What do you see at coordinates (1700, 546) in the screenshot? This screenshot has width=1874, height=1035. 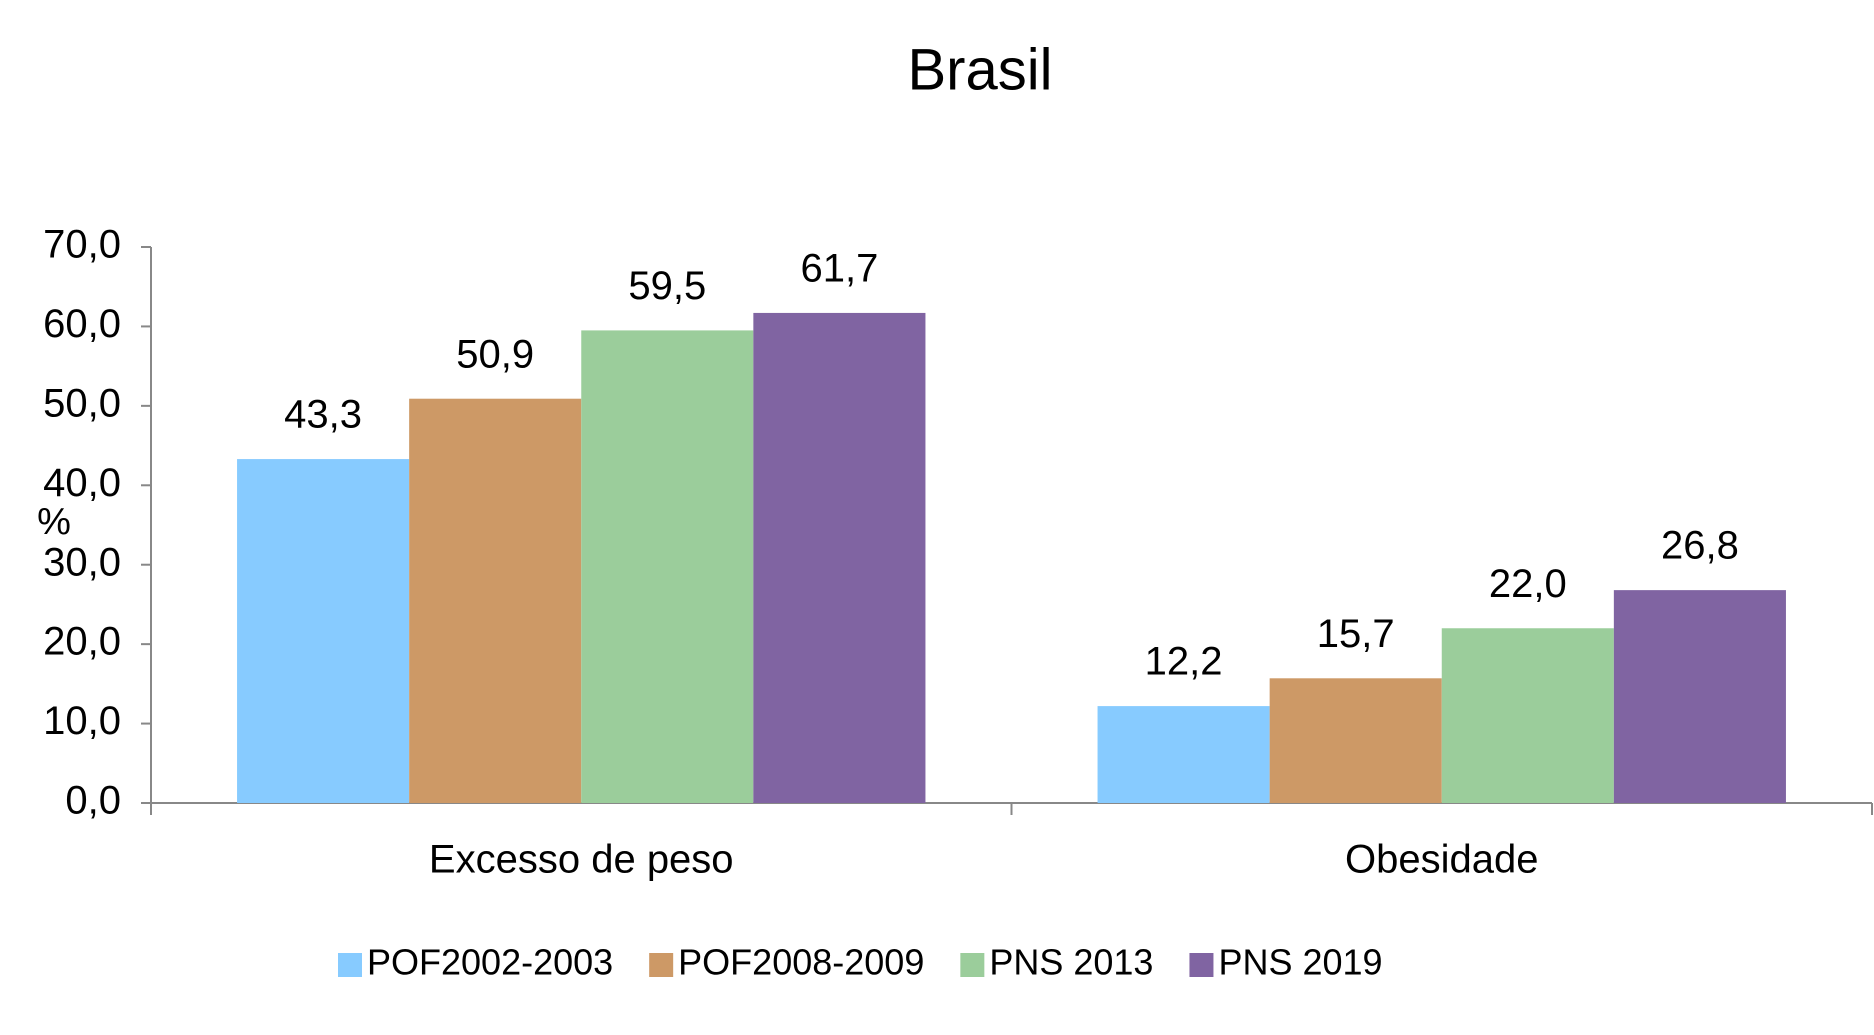 I see `data-label: 26,8` at bounding box center [1700, 546].